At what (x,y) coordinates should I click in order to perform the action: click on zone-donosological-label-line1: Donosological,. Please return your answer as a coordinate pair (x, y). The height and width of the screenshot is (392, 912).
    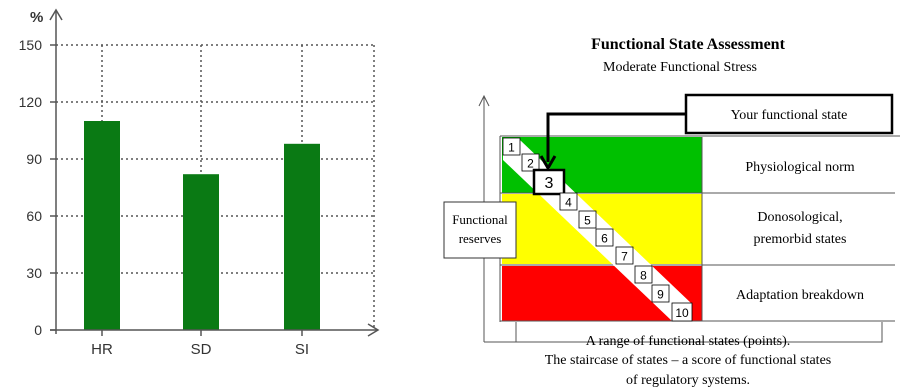
    Looking at the image, I should click on (799, 217).